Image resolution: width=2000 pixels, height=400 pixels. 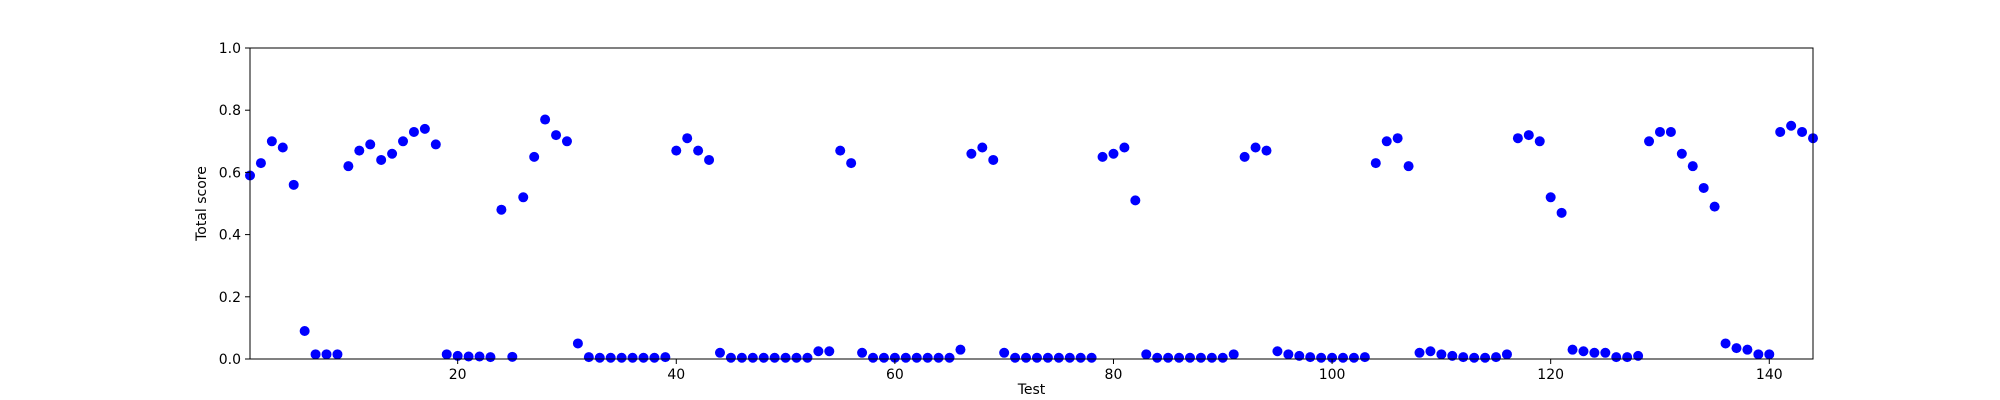 I want to click on y-tick-label: 1.0, so click(x=230, y=49).